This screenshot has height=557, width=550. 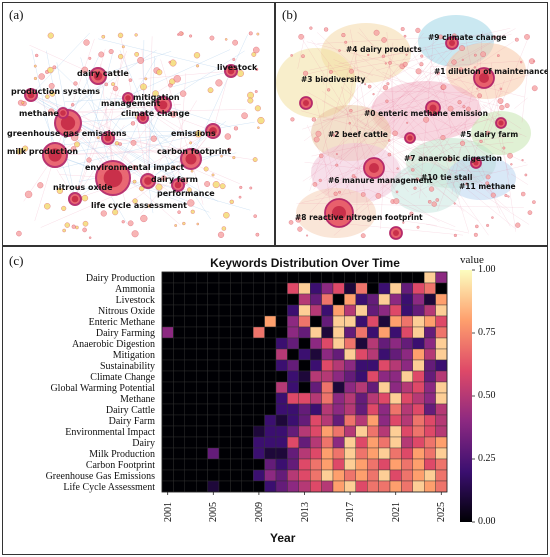 I want to click on panel-b-cluster-label: #0 enteric methane emission, so click(x=426, y=113).